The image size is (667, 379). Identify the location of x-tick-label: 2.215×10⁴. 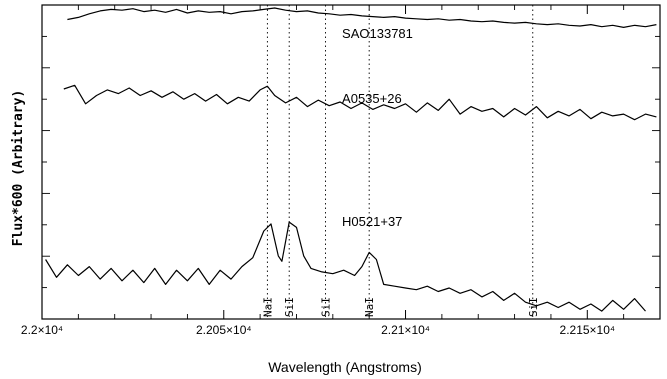
(588, 330).